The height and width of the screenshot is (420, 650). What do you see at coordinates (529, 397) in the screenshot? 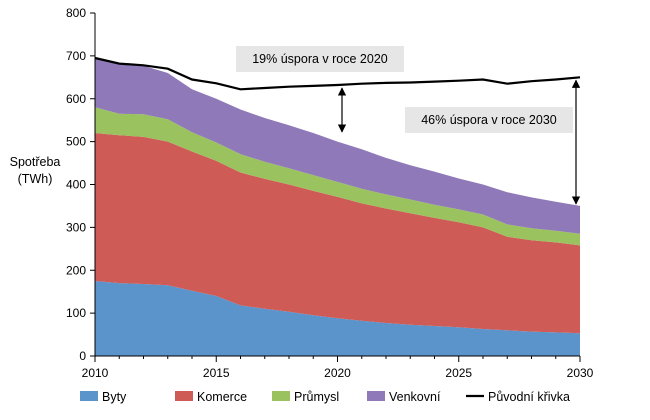
I see `legend-label: Původní křivka` at bounding box center [529, 397].